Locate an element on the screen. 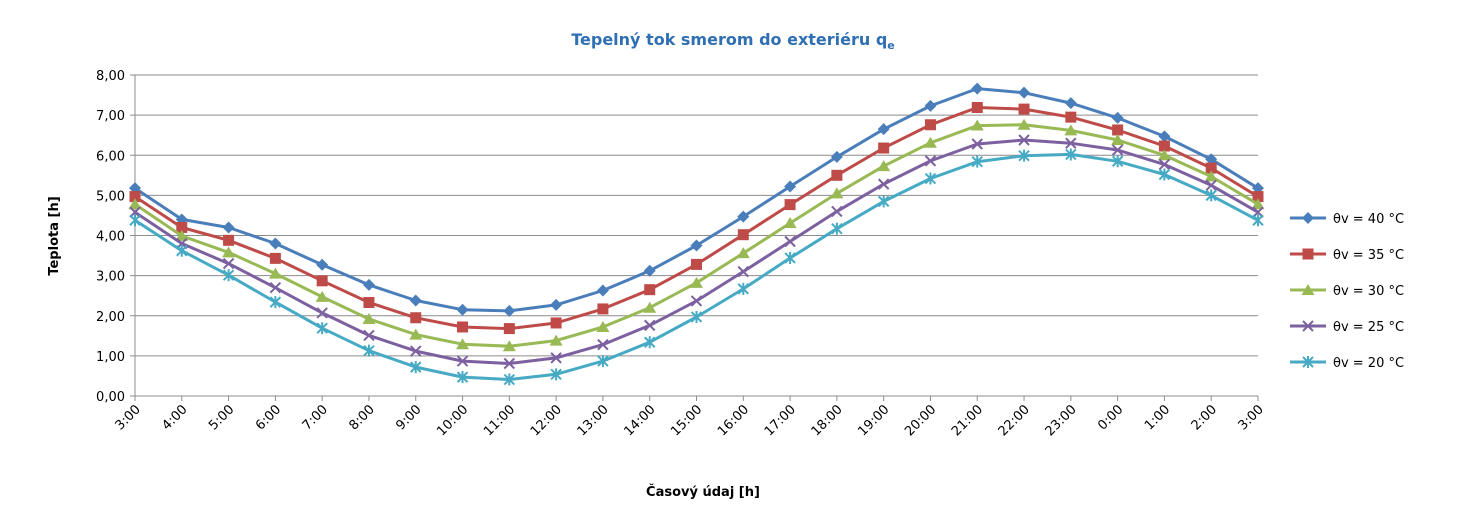 The height and width of the screenshot is (524, 1459). legend-item: θv = 40 °C is located at coordinates (1347, 219).